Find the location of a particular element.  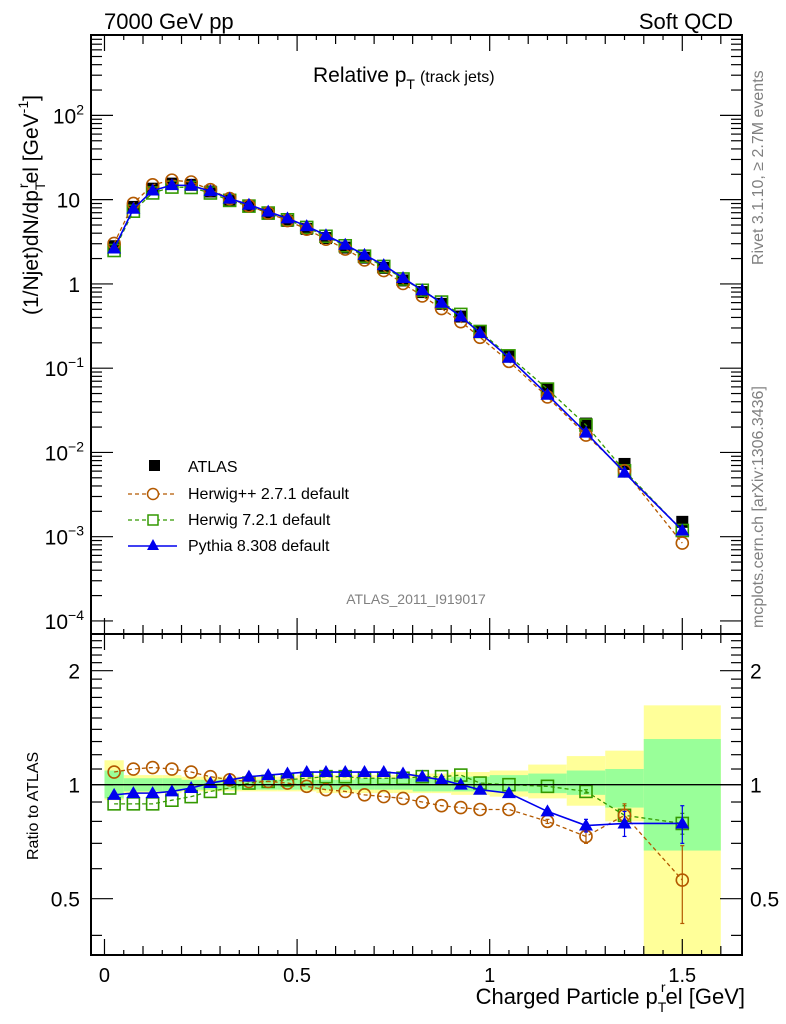

top-left-label: 7000 GeV pp is located at coordinates (169, 21).